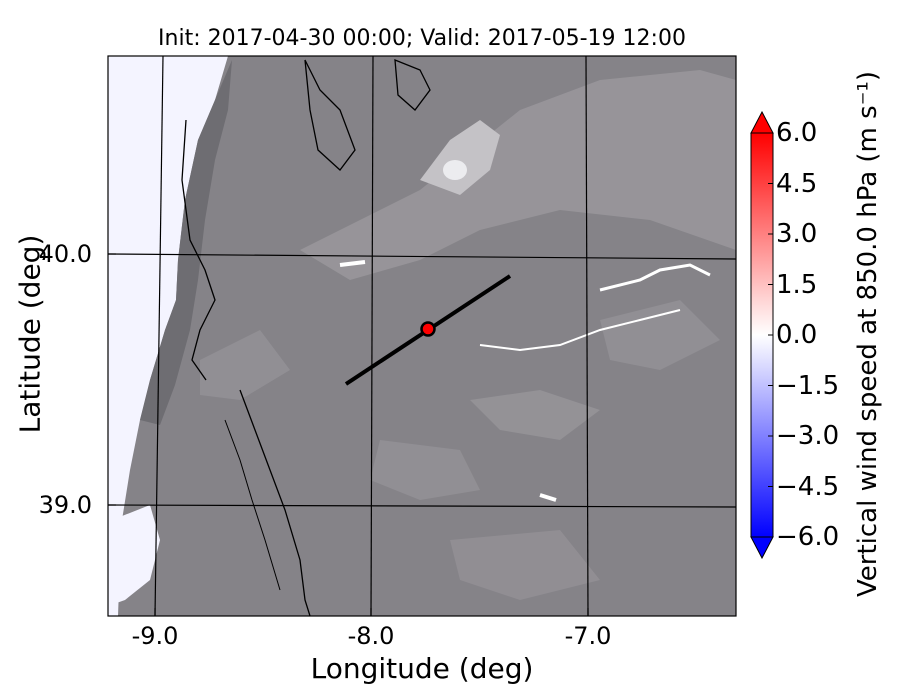 The height and width of the screenshot is (700, 900). Describe the element at coordinates (762, 122) in the screenshot. I see `colorbar-extend-max` at that location.